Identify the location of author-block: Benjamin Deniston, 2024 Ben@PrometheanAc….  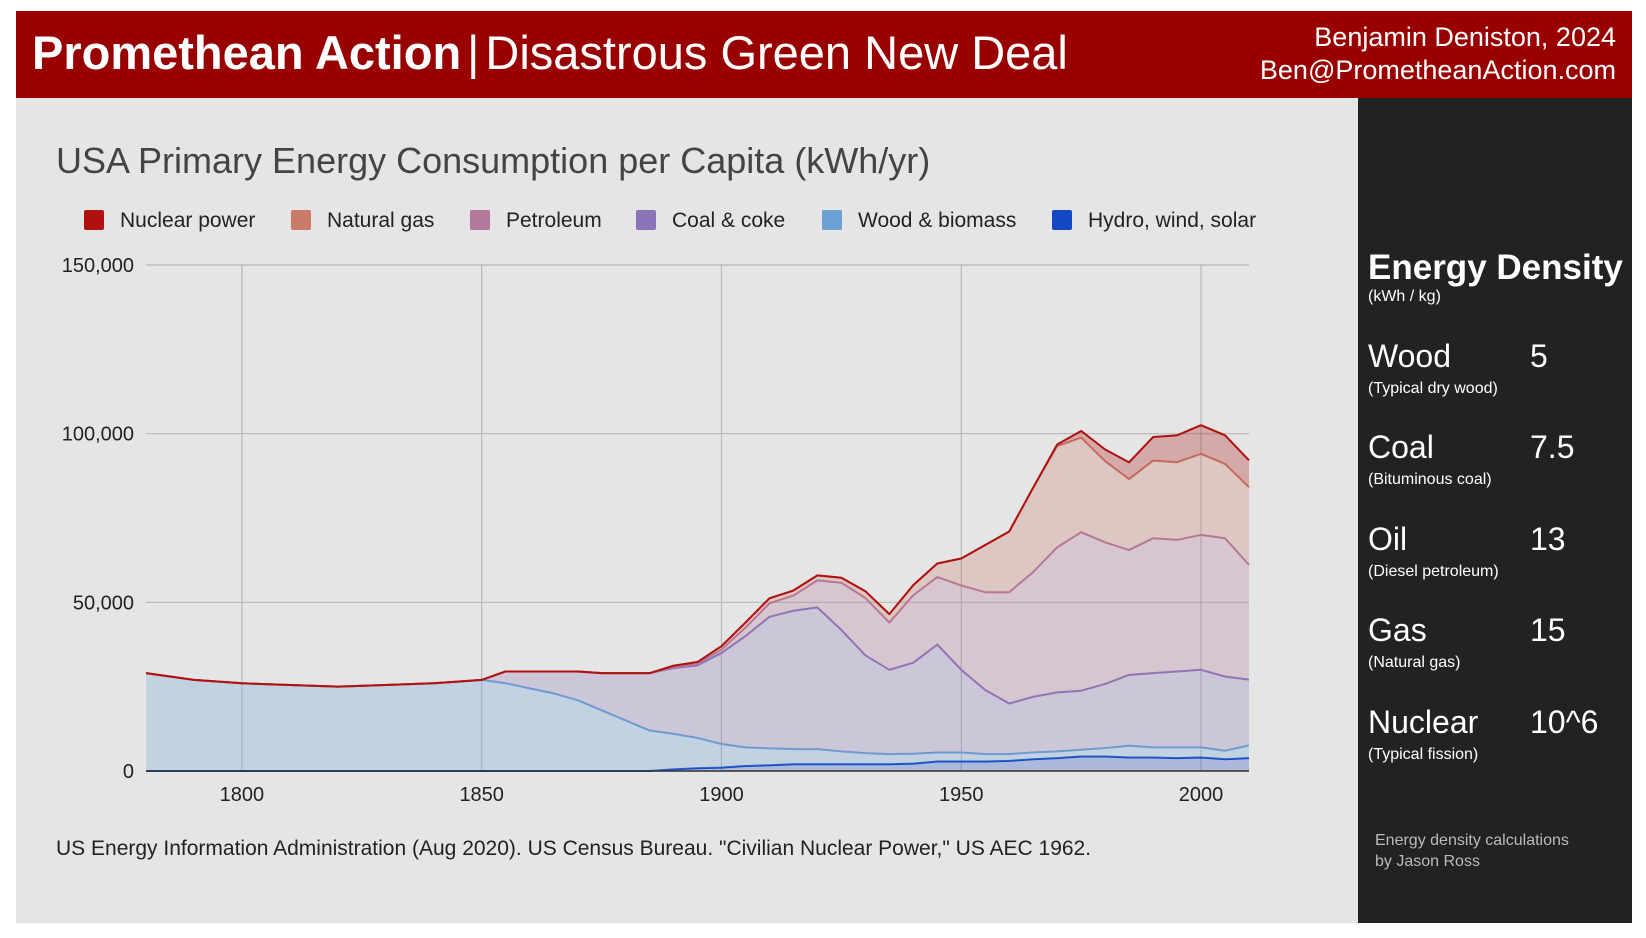
(1438, 54).